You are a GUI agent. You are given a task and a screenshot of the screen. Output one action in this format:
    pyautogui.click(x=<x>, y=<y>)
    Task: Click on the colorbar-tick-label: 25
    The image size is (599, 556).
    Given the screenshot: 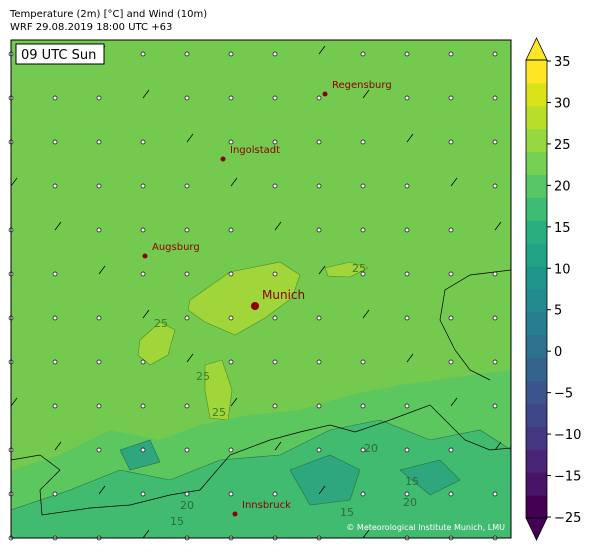 What is the action you would take?
    pyautogui.click(x=562, y=145)
    